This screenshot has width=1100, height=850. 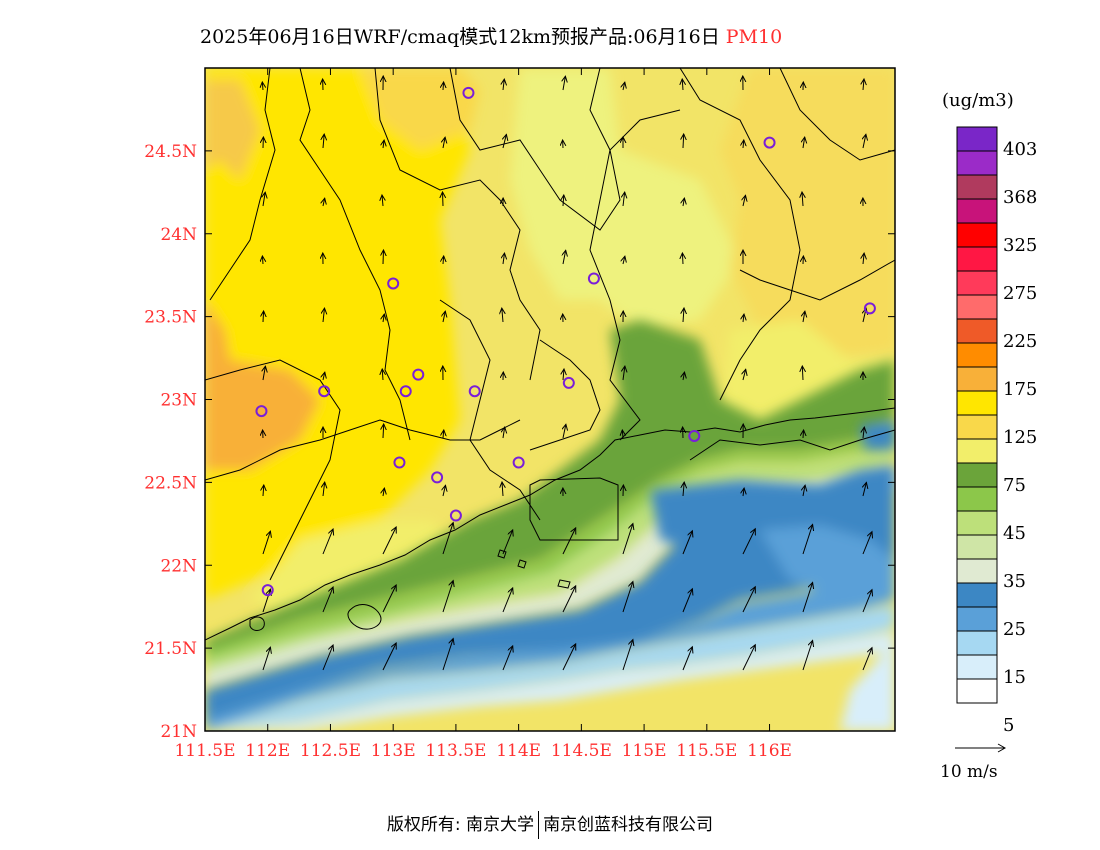 I want to click on lon-tick-label: 116E, so click(x=769, y=751).